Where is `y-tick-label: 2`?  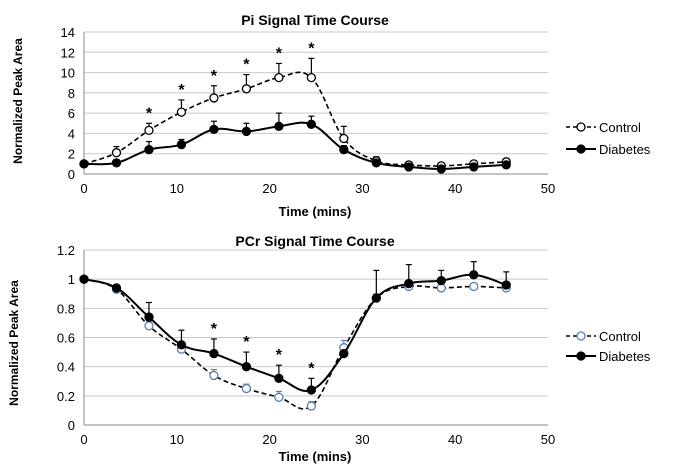 y-tick-label: 2 is located at coordinates (71, 154).